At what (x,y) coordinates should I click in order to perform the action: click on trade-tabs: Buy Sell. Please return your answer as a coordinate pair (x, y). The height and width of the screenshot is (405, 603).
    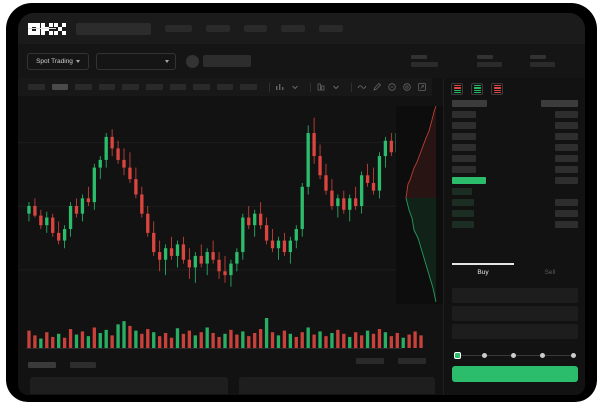
    Looking at the image, I should click on (514, 273).